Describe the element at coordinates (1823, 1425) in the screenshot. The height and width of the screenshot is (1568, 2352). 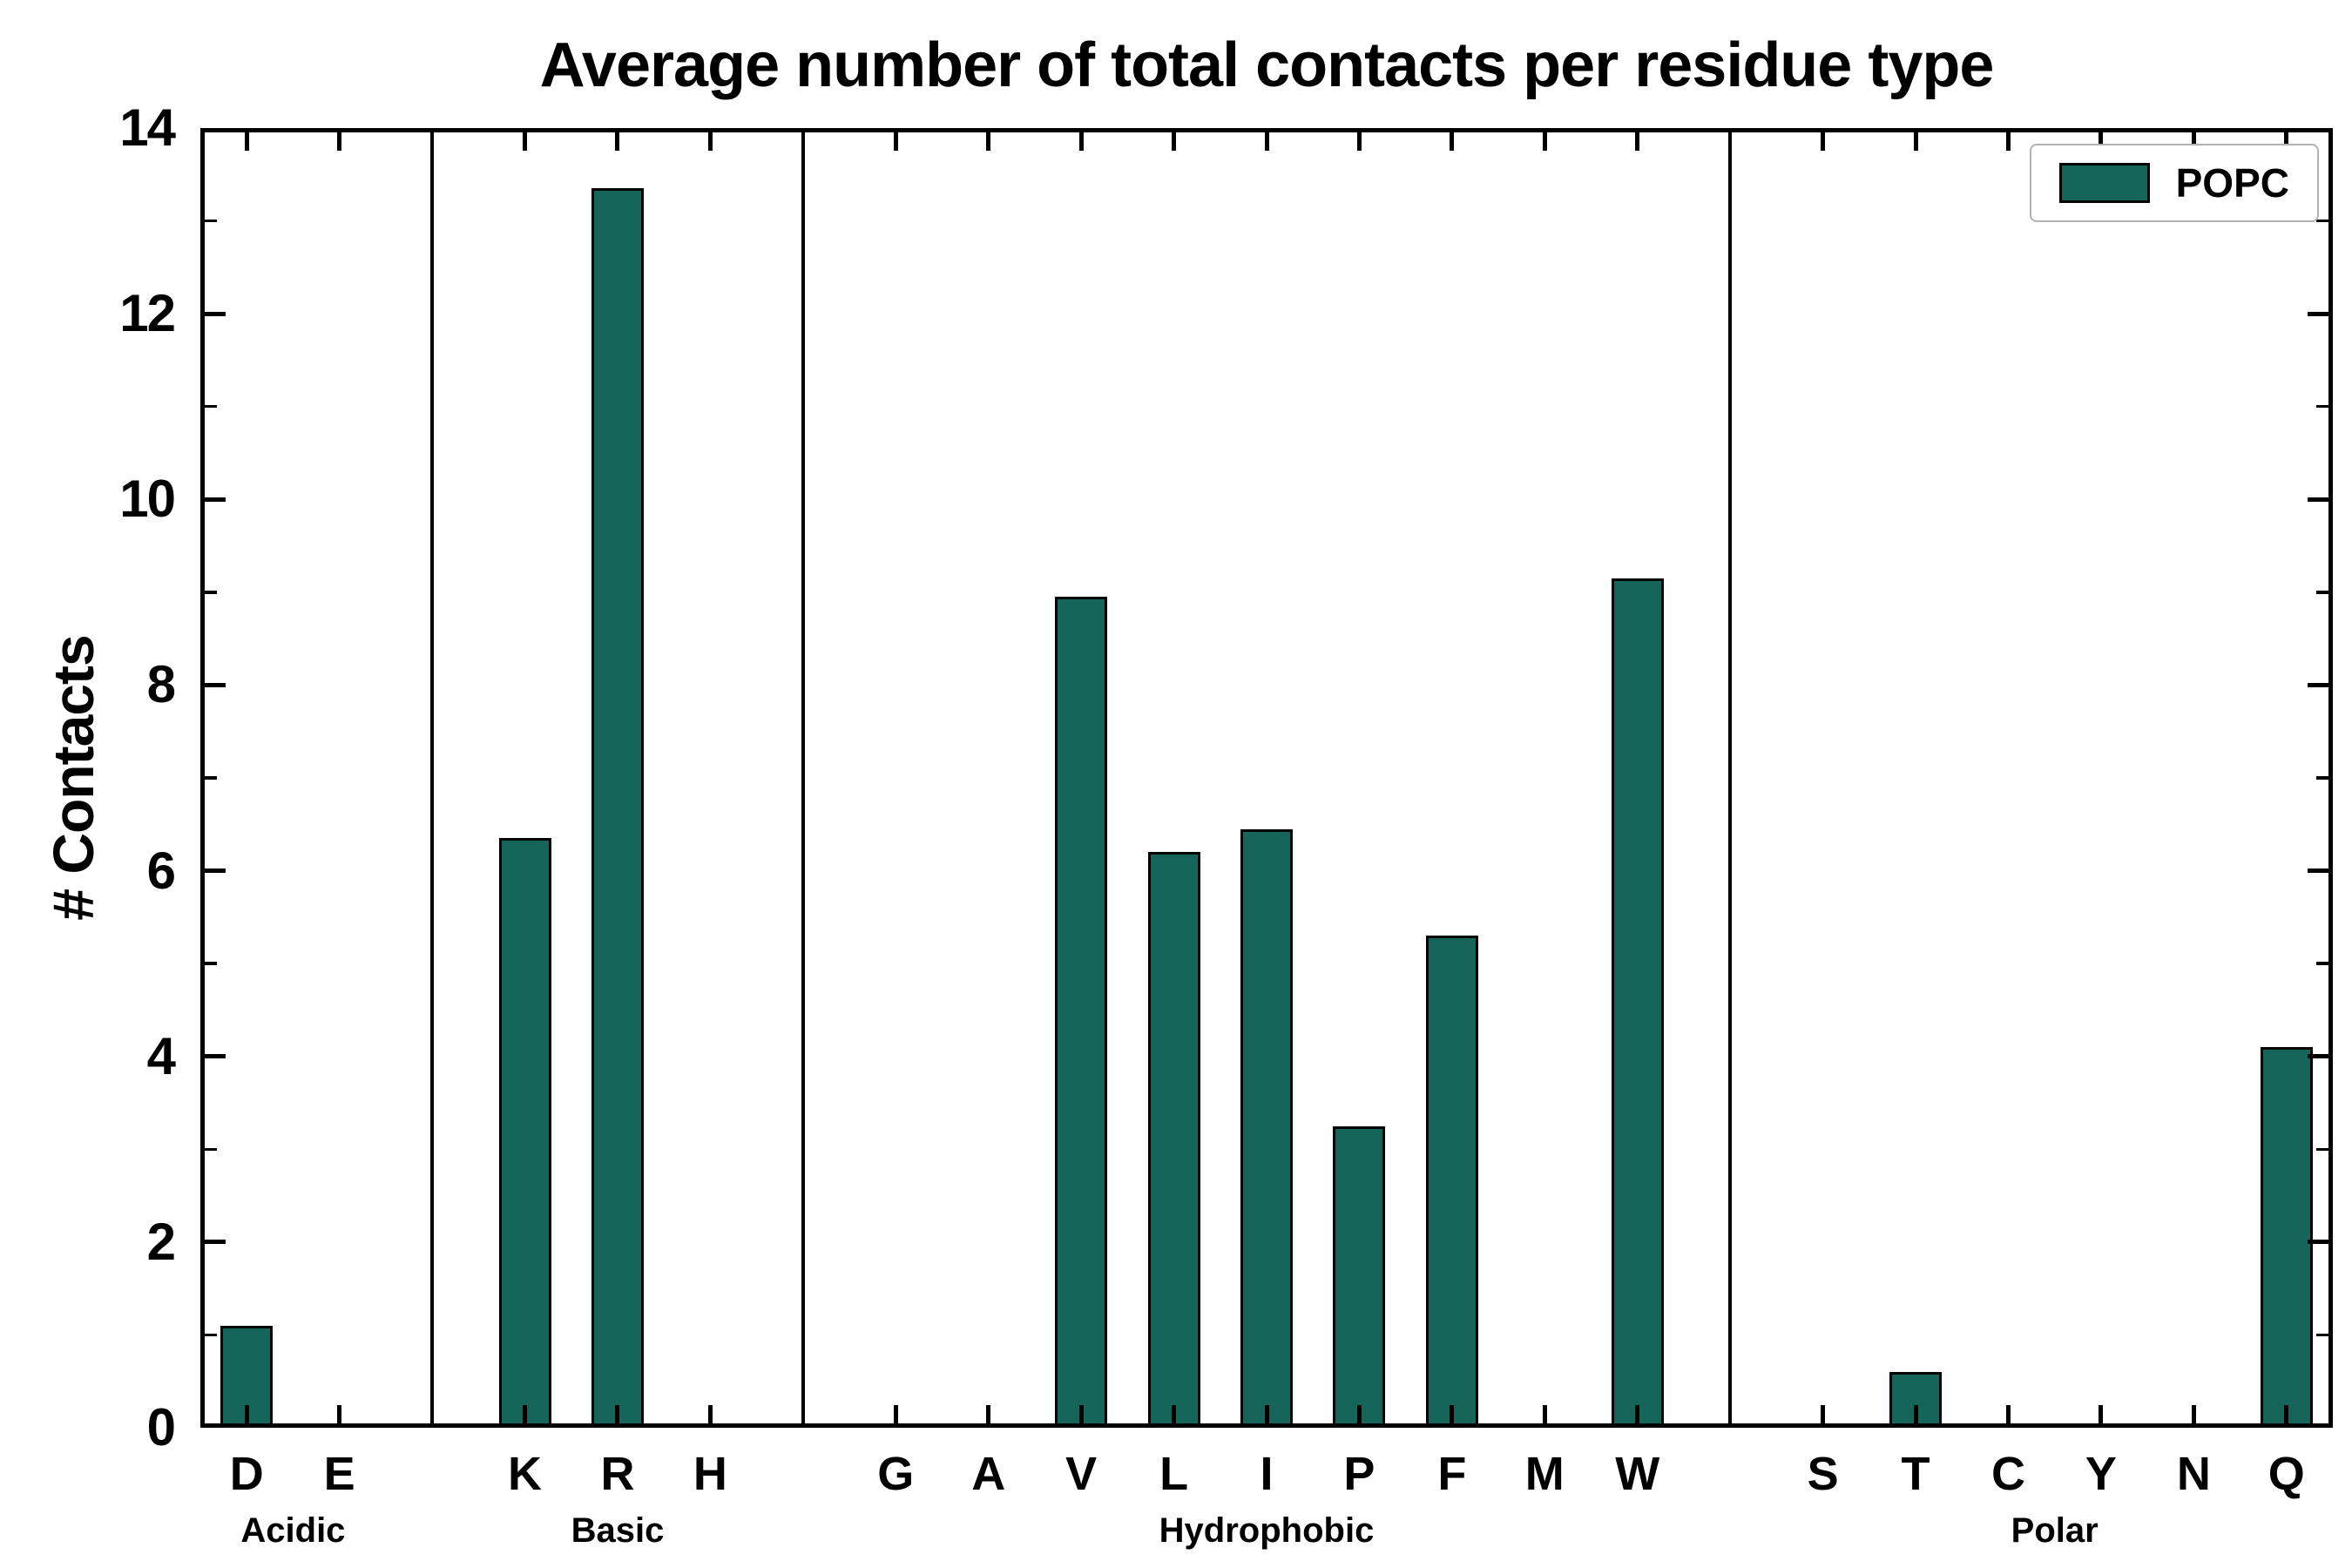
I see `bar-S` at that location.